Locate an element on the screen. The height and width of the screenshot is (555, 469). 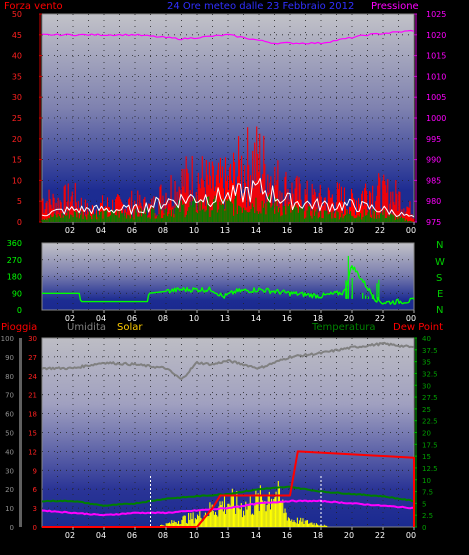
y-tick-label: 0 is located at coordinates (19, 222).